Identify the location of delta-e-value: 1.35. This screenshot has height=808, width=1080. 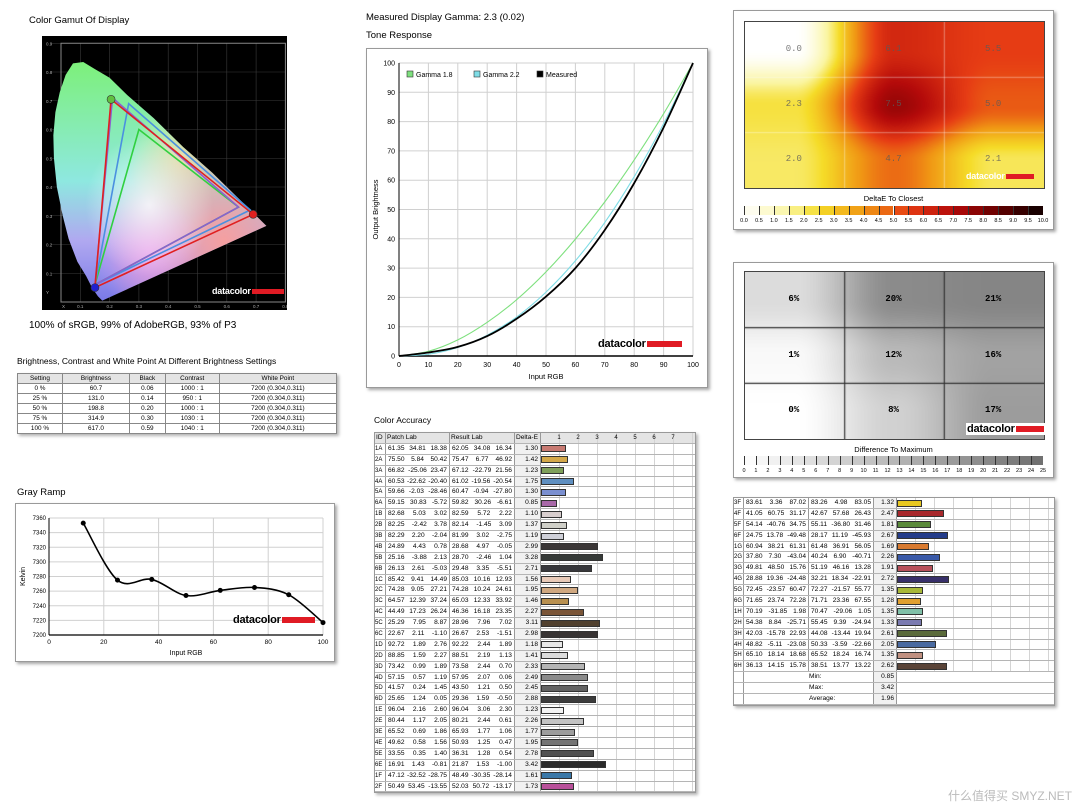
(885, 611).